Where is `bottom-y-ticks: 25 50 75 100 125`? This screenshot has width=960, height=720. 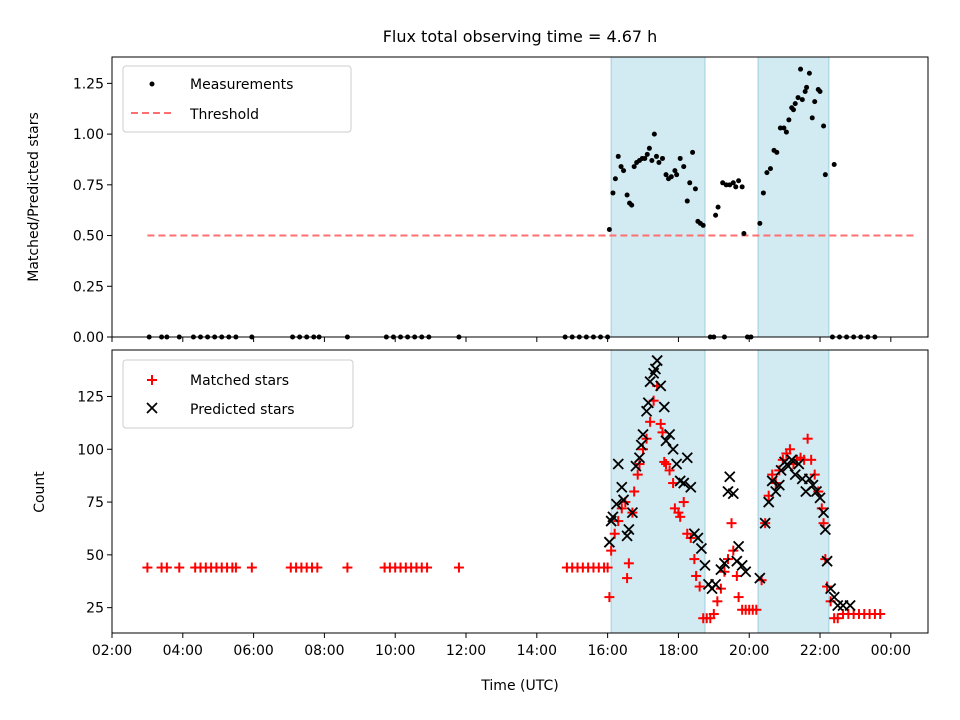 bottom-y-ticks: 25 50 75 100 125 is located at coordinates (94, 503).